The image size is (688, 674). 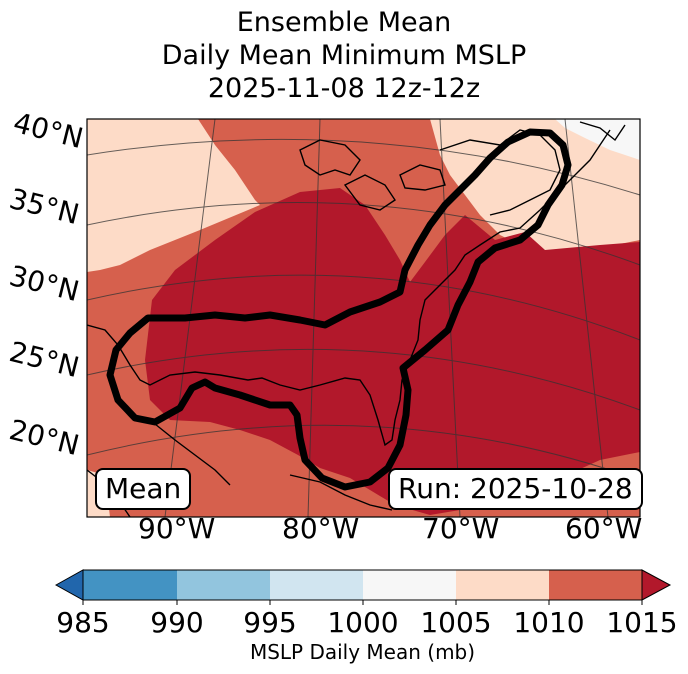 What do you see at coordinates (83, 622) in the screenshot?
I see `colorbar-tick-985: 985` at bounding box center [83, 622].